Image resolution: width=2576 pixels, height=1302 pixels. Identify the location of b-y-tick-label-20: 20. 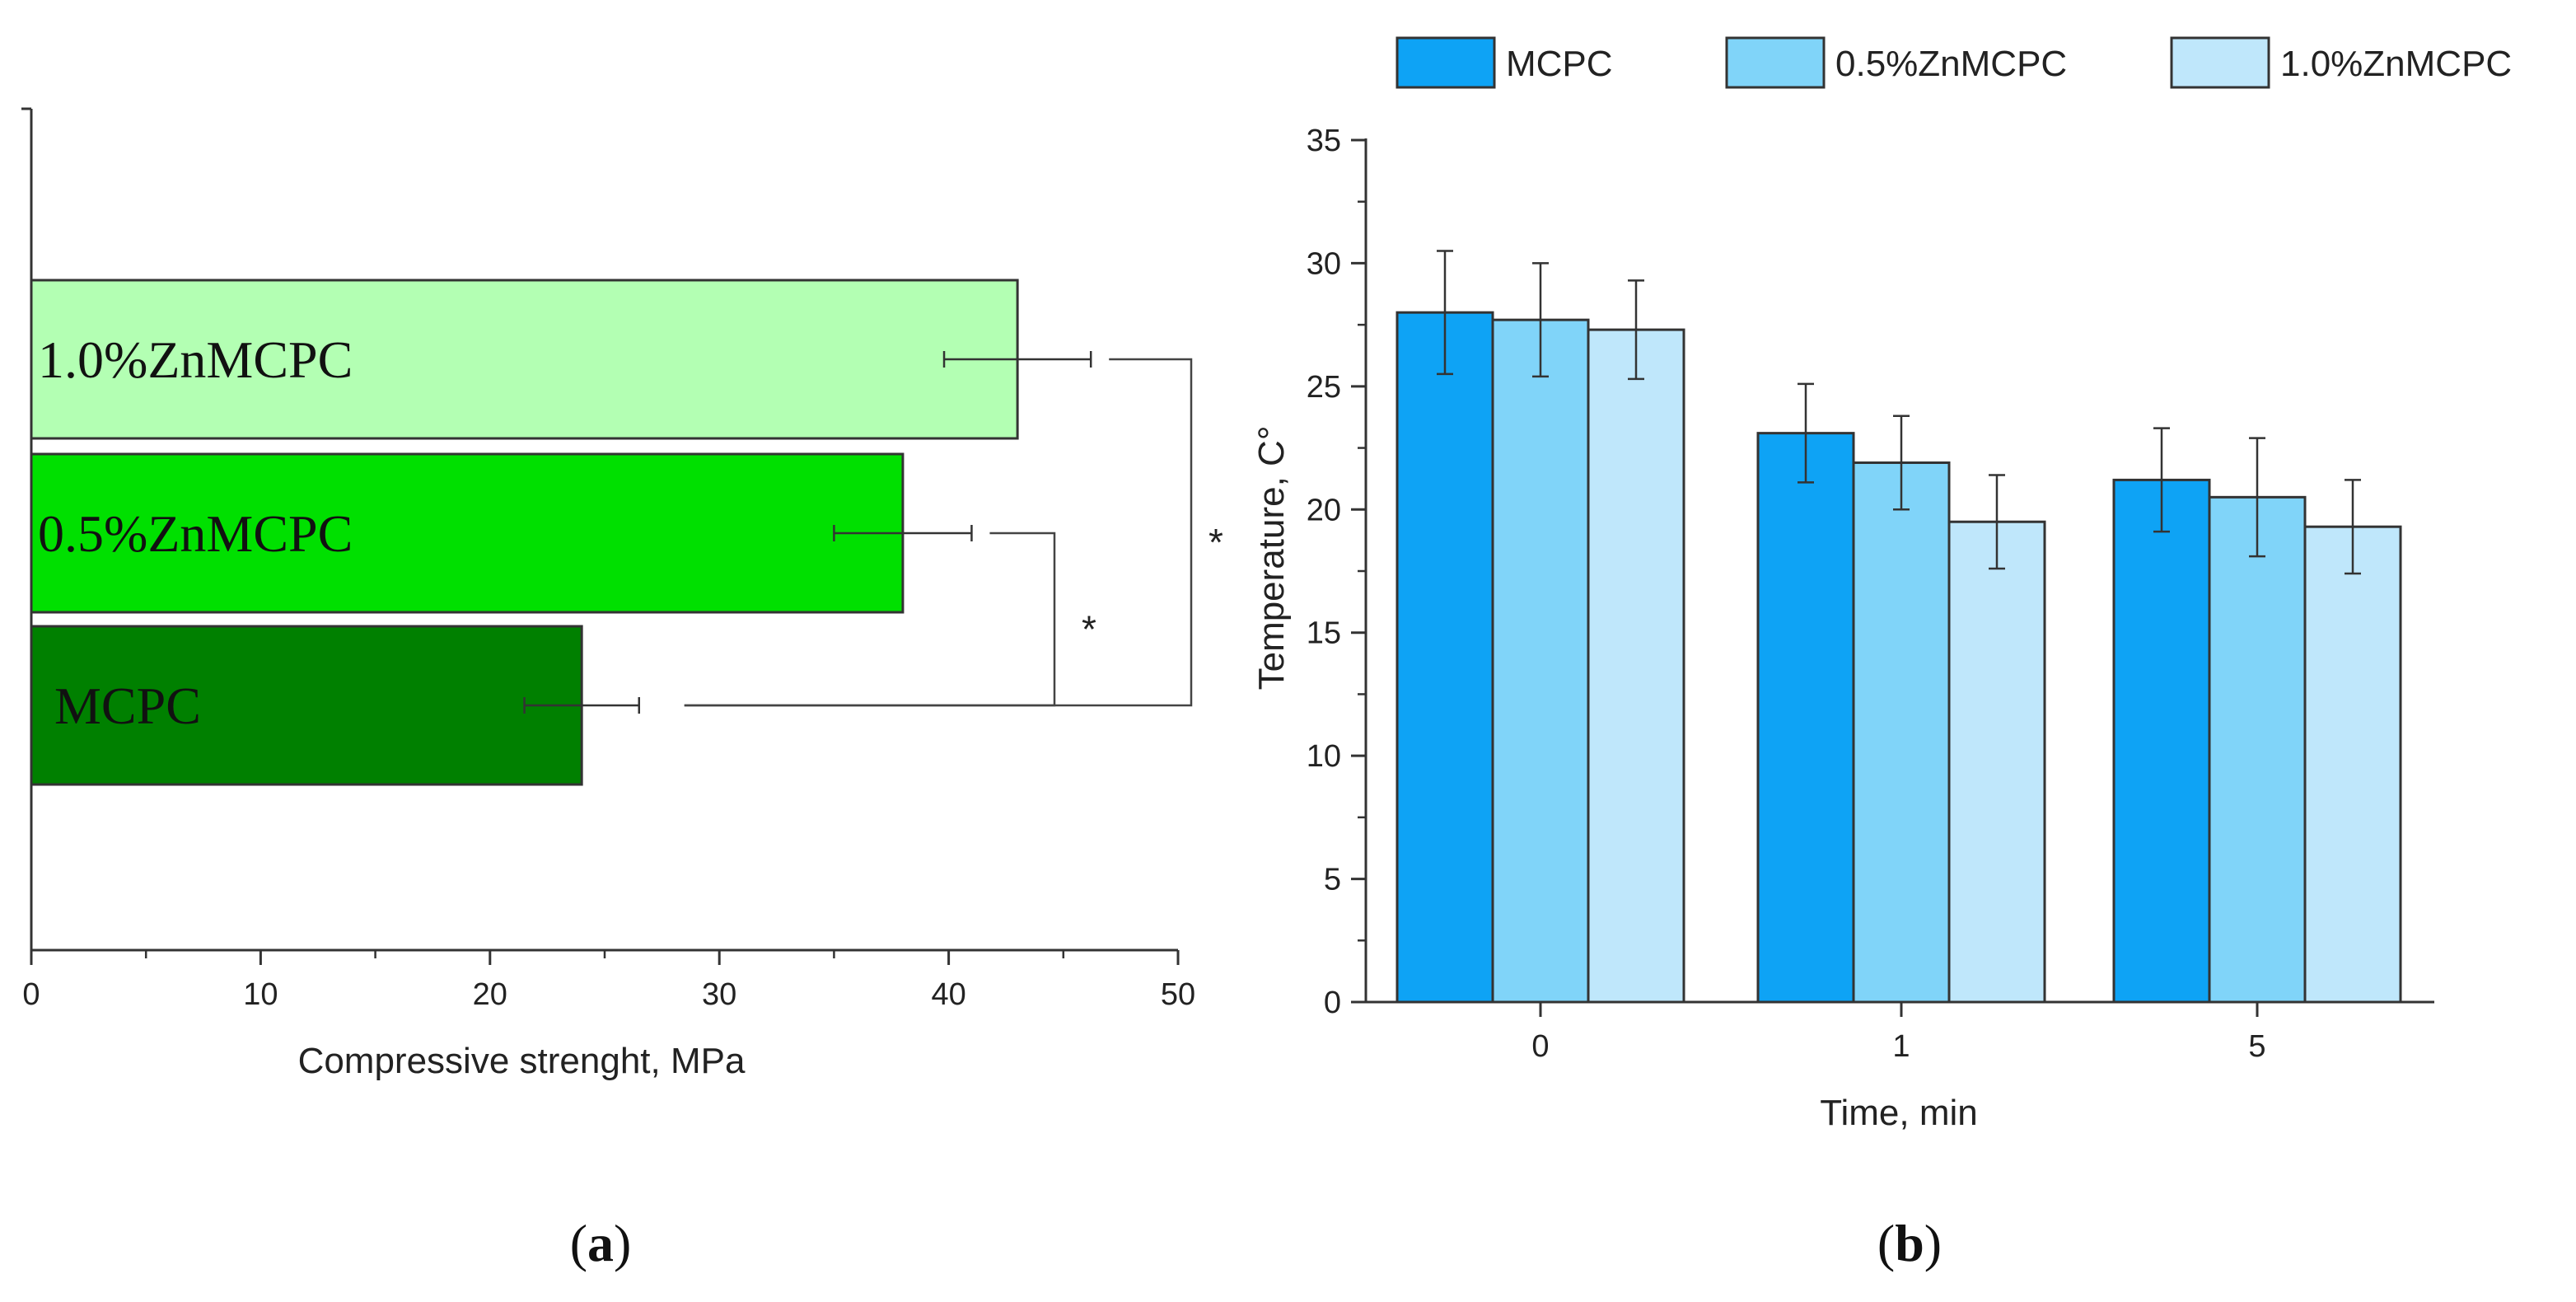
(1324, 510).